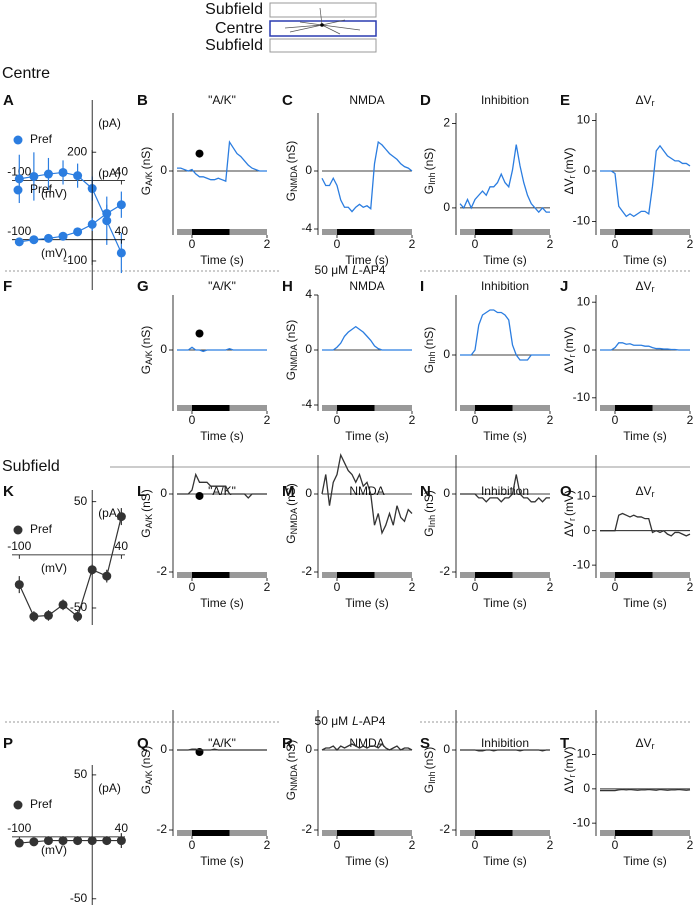 The height and width of the screenshot is (912, 700). What do you see at coordinates (8, 743) in the screenshot?
I see `panel-letter: P` at bounding box center [8, 743].